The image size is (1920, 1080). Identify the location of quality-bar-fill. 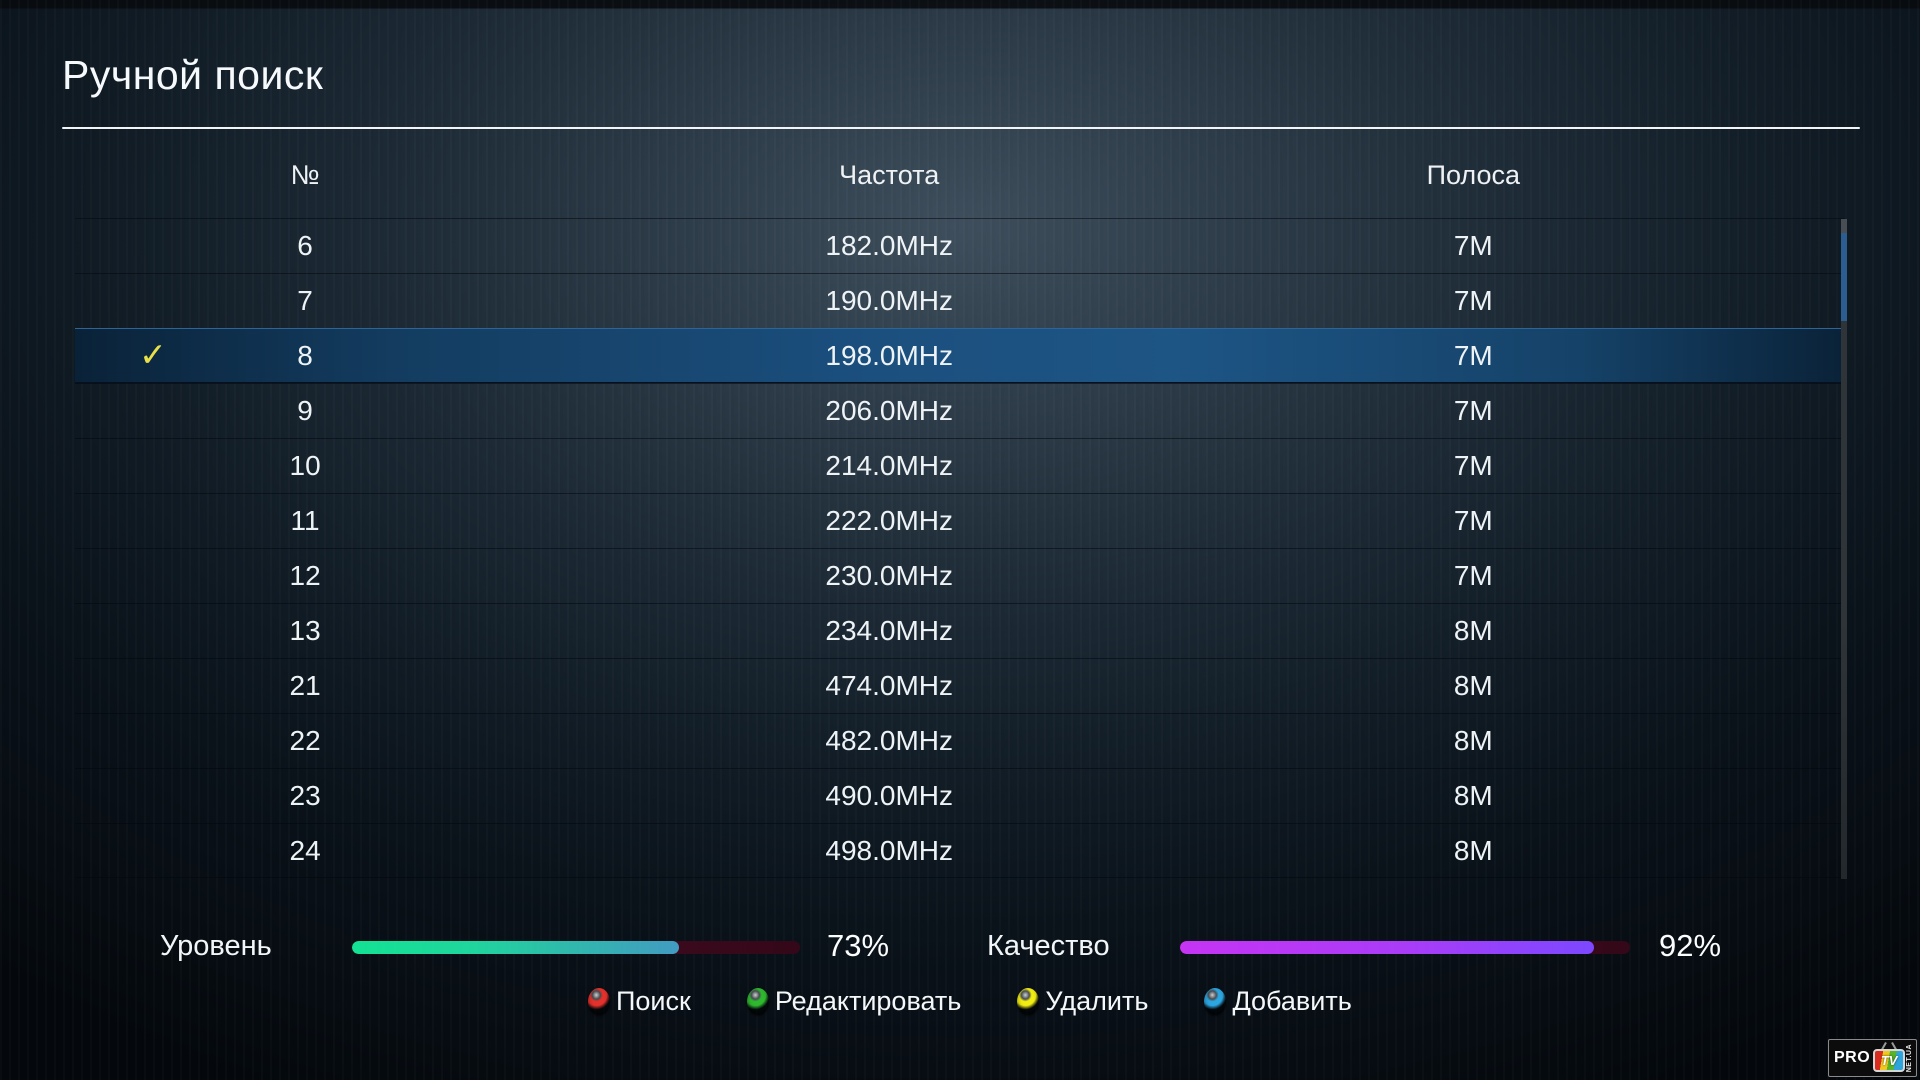
(1387, 947).